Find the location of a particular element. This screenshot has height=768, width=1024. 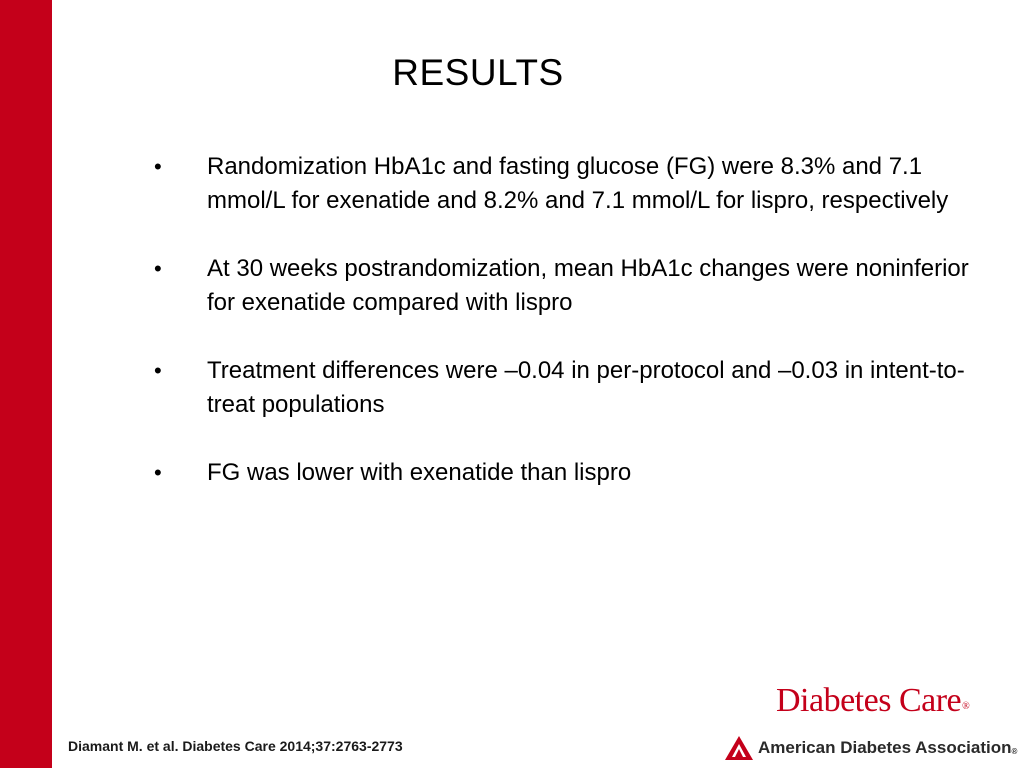

journal-name: Diabetes Care is located at coordinates (869, 700).